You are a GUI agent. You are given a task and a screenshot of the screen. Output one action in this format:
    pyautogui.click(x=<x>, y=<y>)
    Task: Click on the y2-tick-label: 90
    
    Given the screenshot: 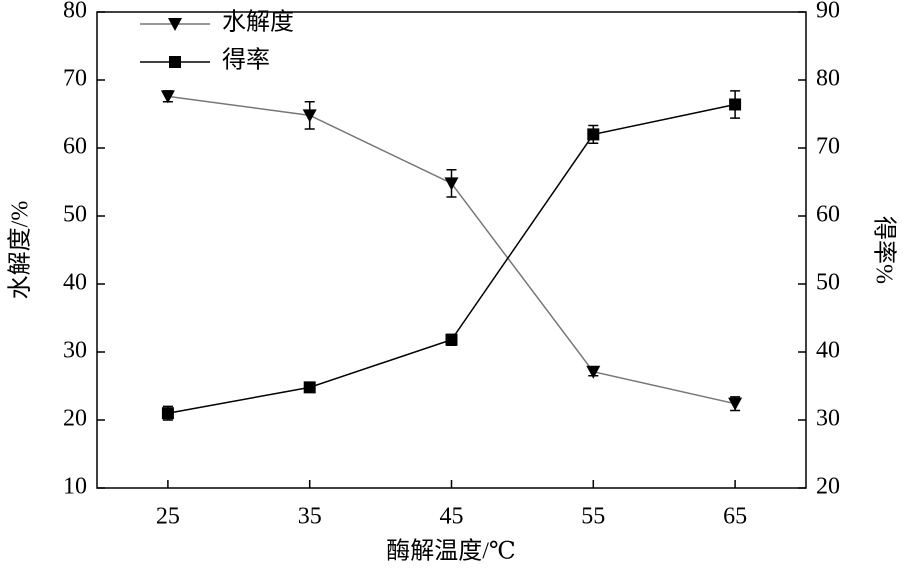 What is the action you would take?
    pyautogui.click(x=828, y=12)
    